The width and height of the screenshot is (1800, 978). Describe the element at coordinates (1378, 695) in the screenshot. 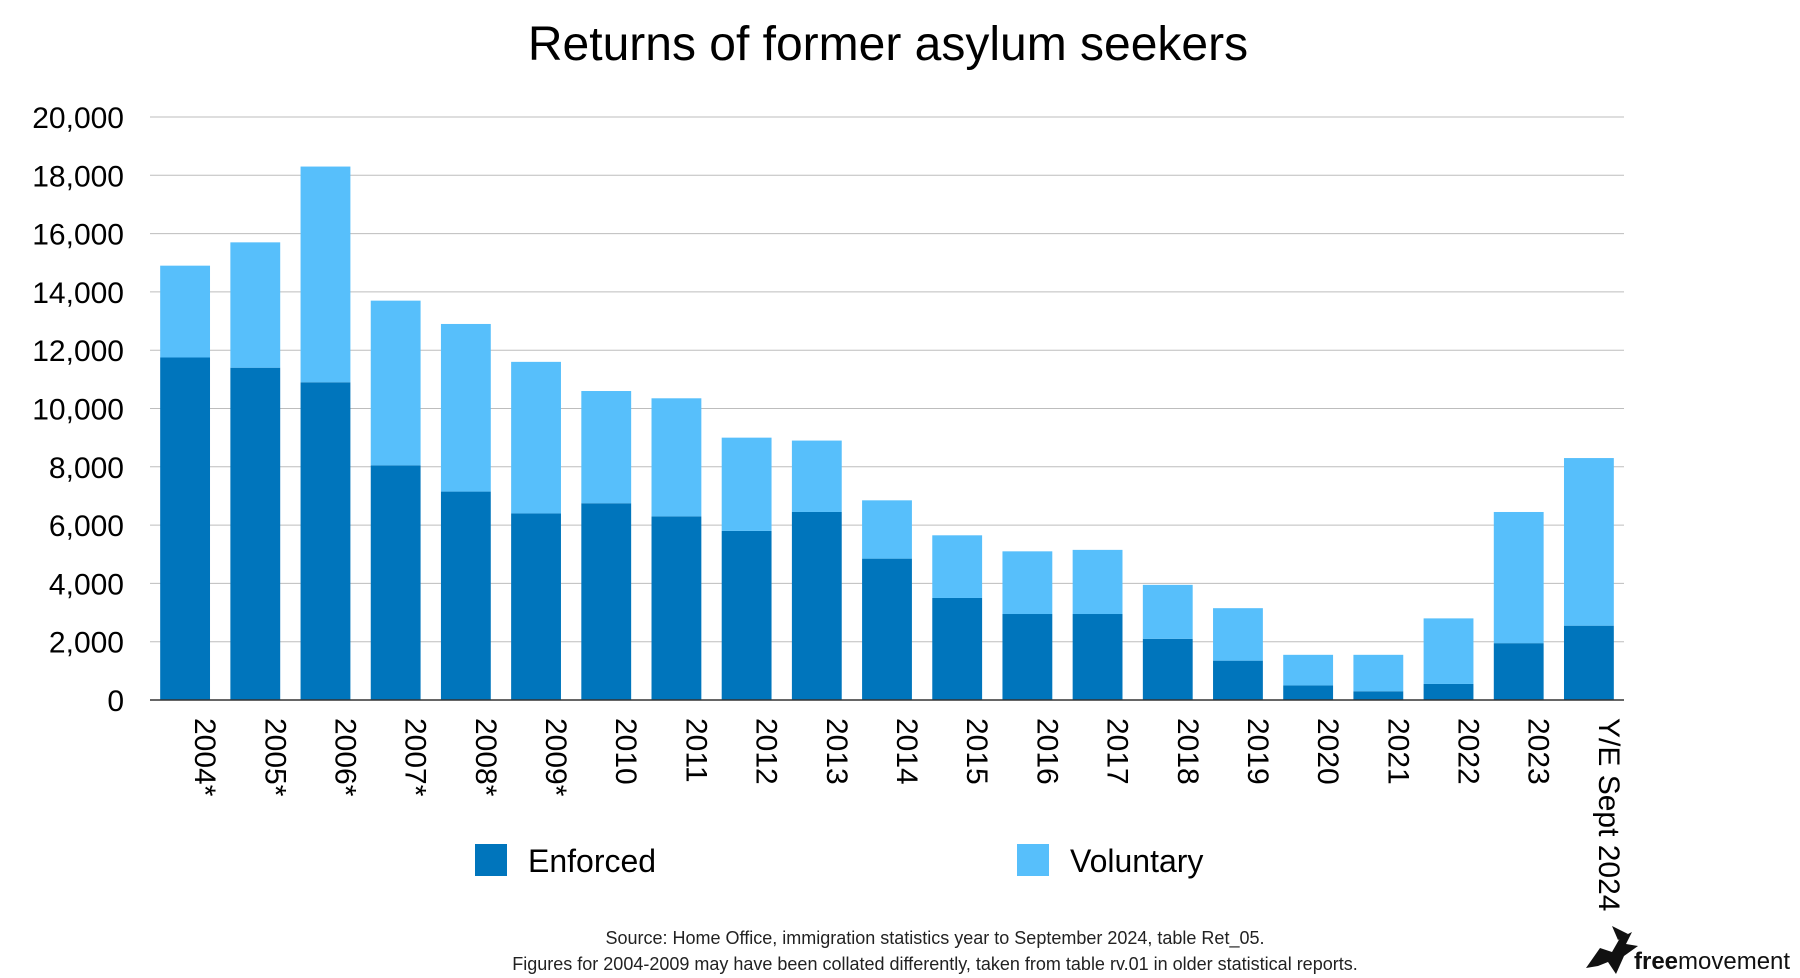

I see `bar-enforced-2021` at that location.